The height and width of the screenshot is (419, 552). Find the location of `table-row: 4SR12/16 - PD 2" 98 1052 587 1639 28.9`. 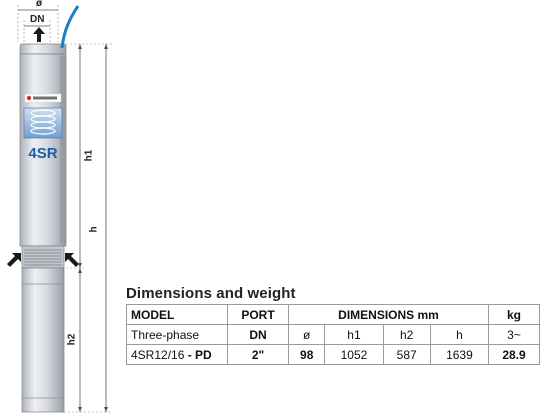

table-row: 4SR12/16 - PD 2" 98 1052 587 1639 28.9 is located at coordinates (333, 354).